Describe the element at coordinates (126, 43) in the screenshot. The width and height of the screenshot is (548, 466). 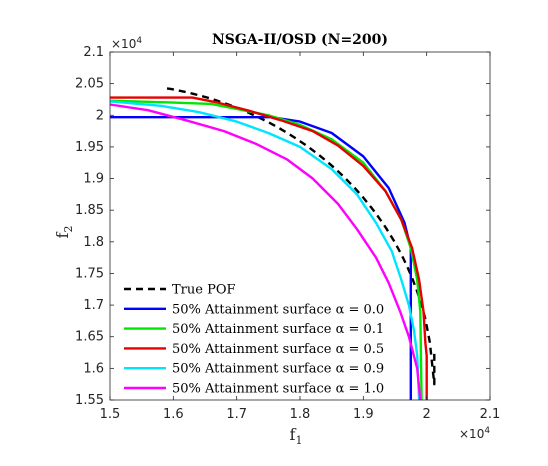
I see `y-axis-exponent: ×10⁴` at that location.